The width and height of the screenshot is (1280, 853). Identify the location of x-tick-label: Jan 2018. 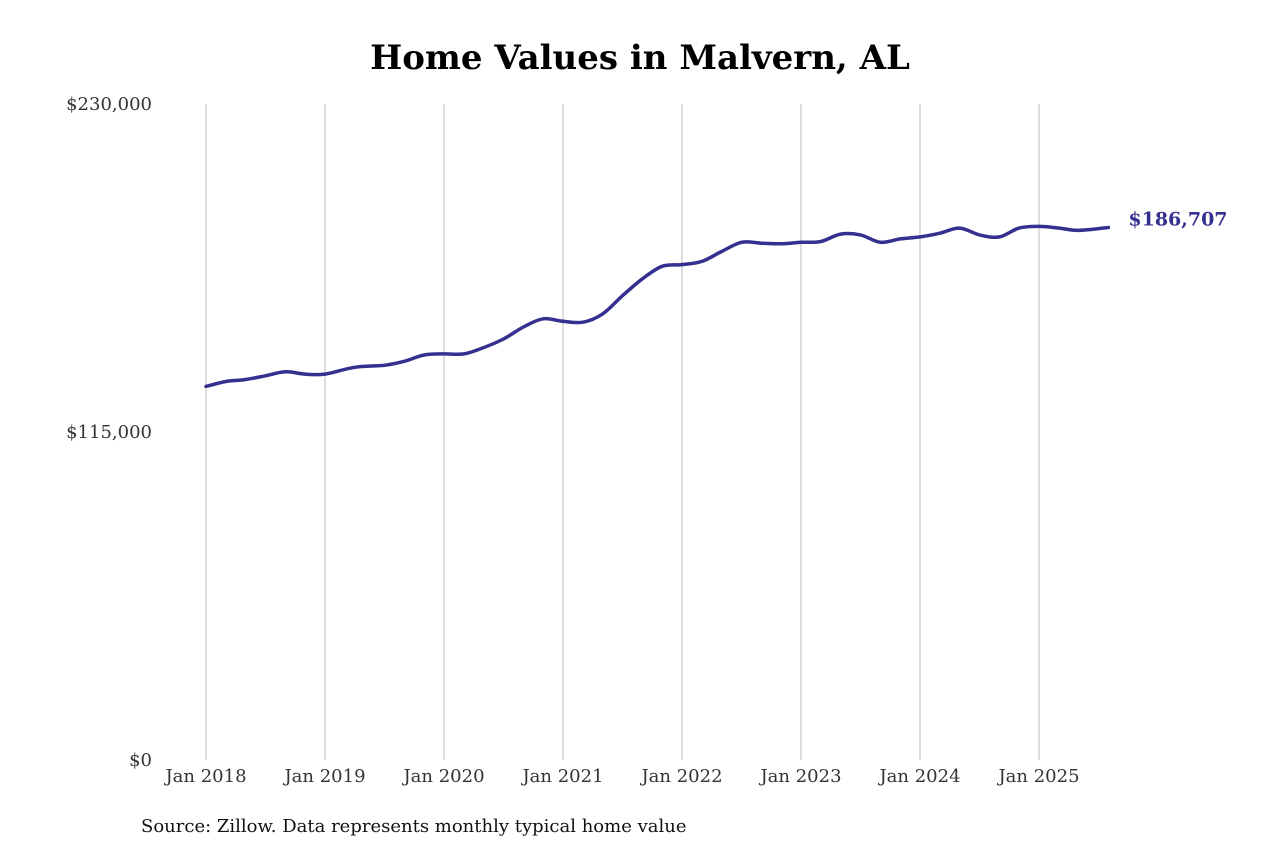
(204, 776).